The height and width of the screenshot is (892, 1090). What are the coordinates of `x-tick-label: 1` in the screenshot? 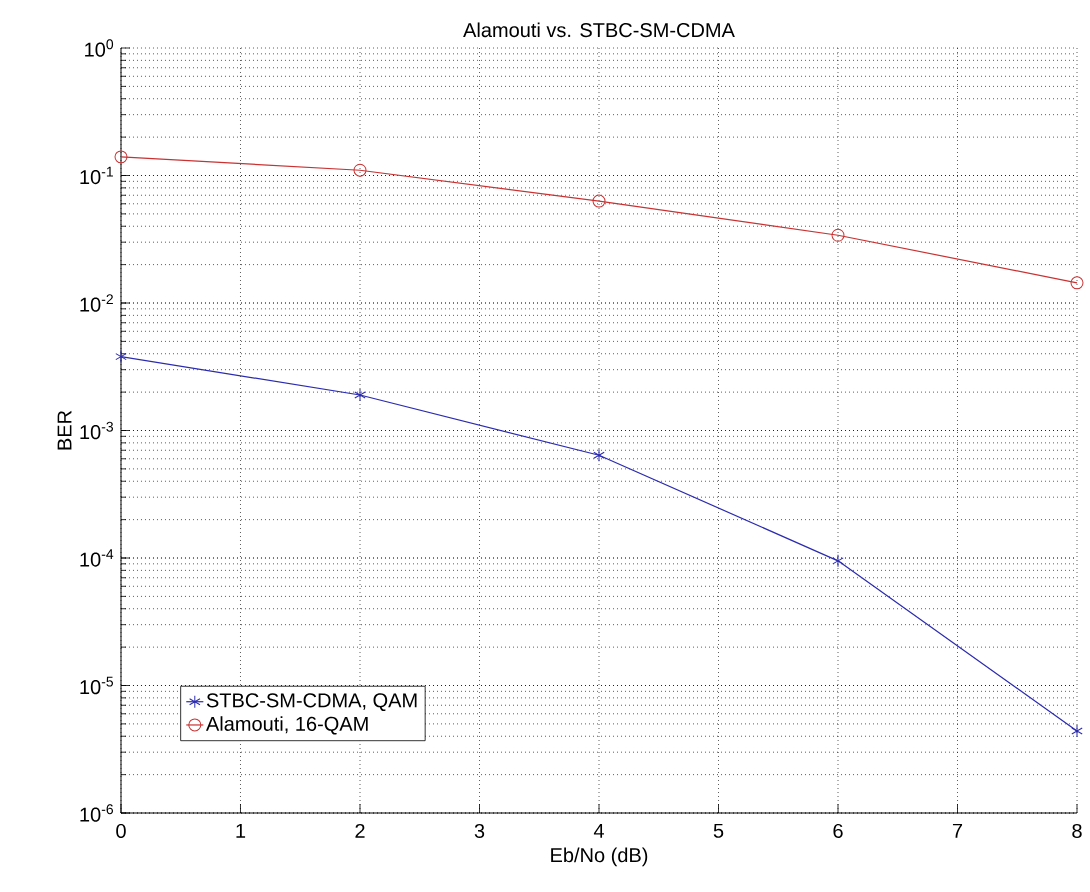 It's located at (241, 830).